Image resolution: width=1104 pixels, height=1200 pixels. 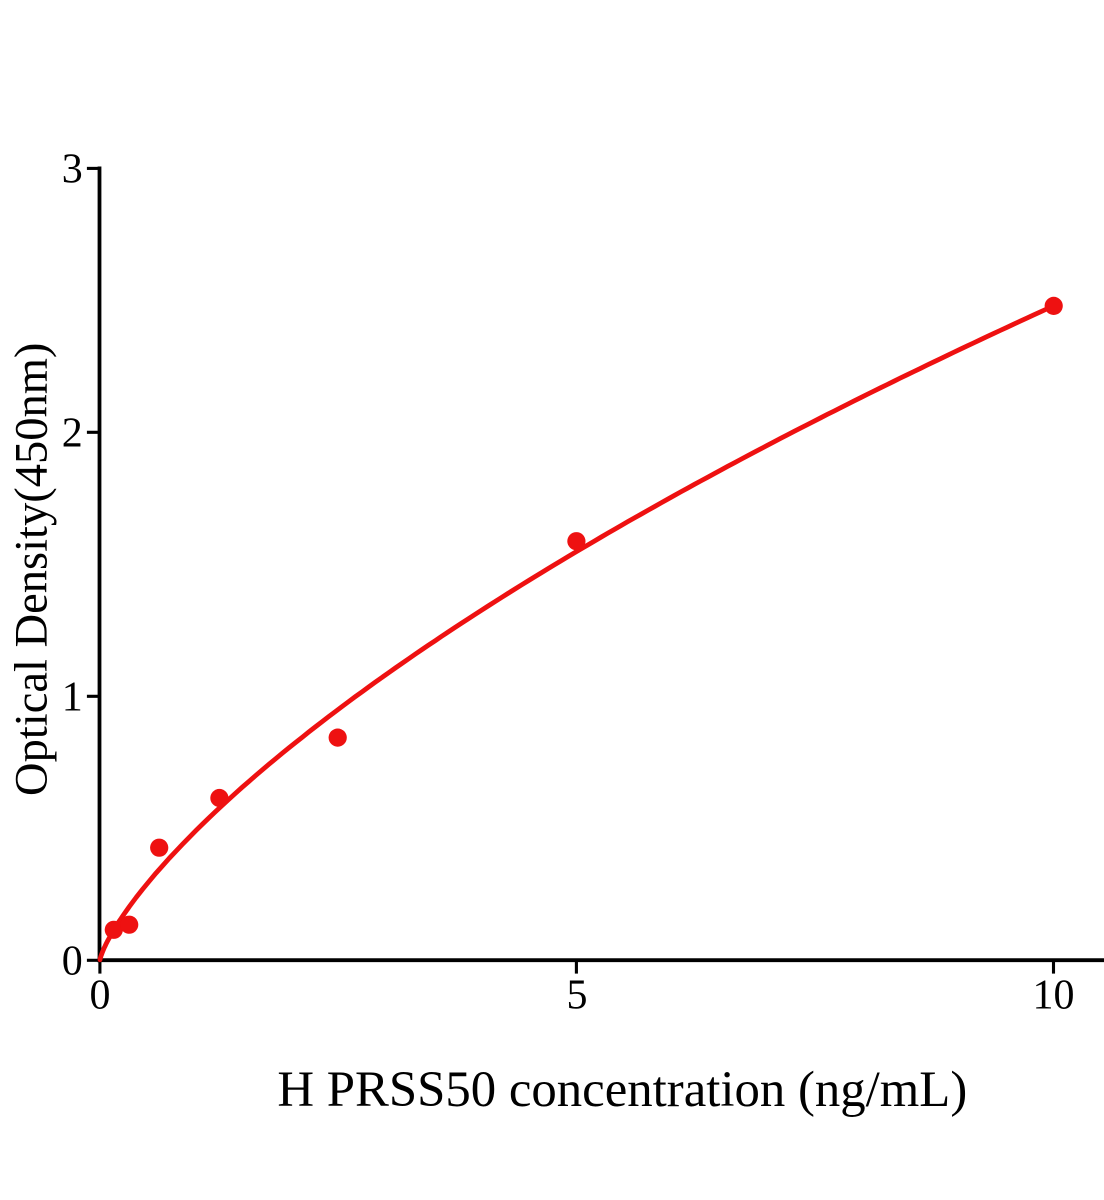 What do you see at coordinates (1054, 995) in the screenshot?
I see `svg-text: 10` at bounding box center [1054, 995].